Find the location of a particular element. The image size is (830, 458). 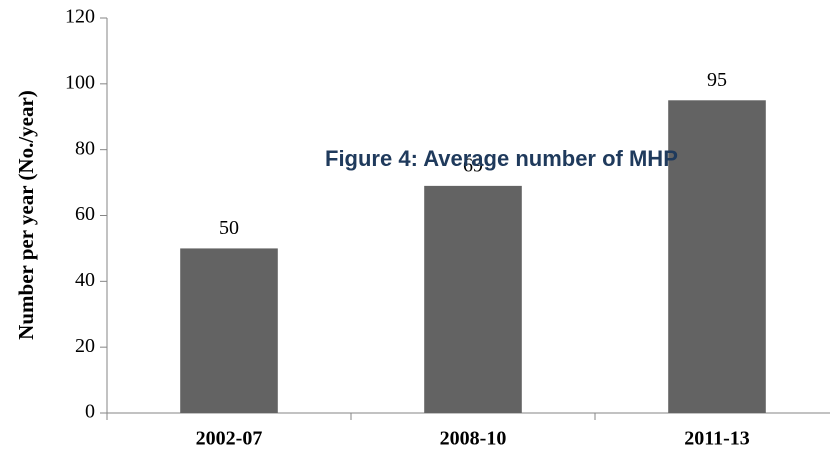

chart-title: Figure 4: Average number of MHP is located at coordinates (501, 158).